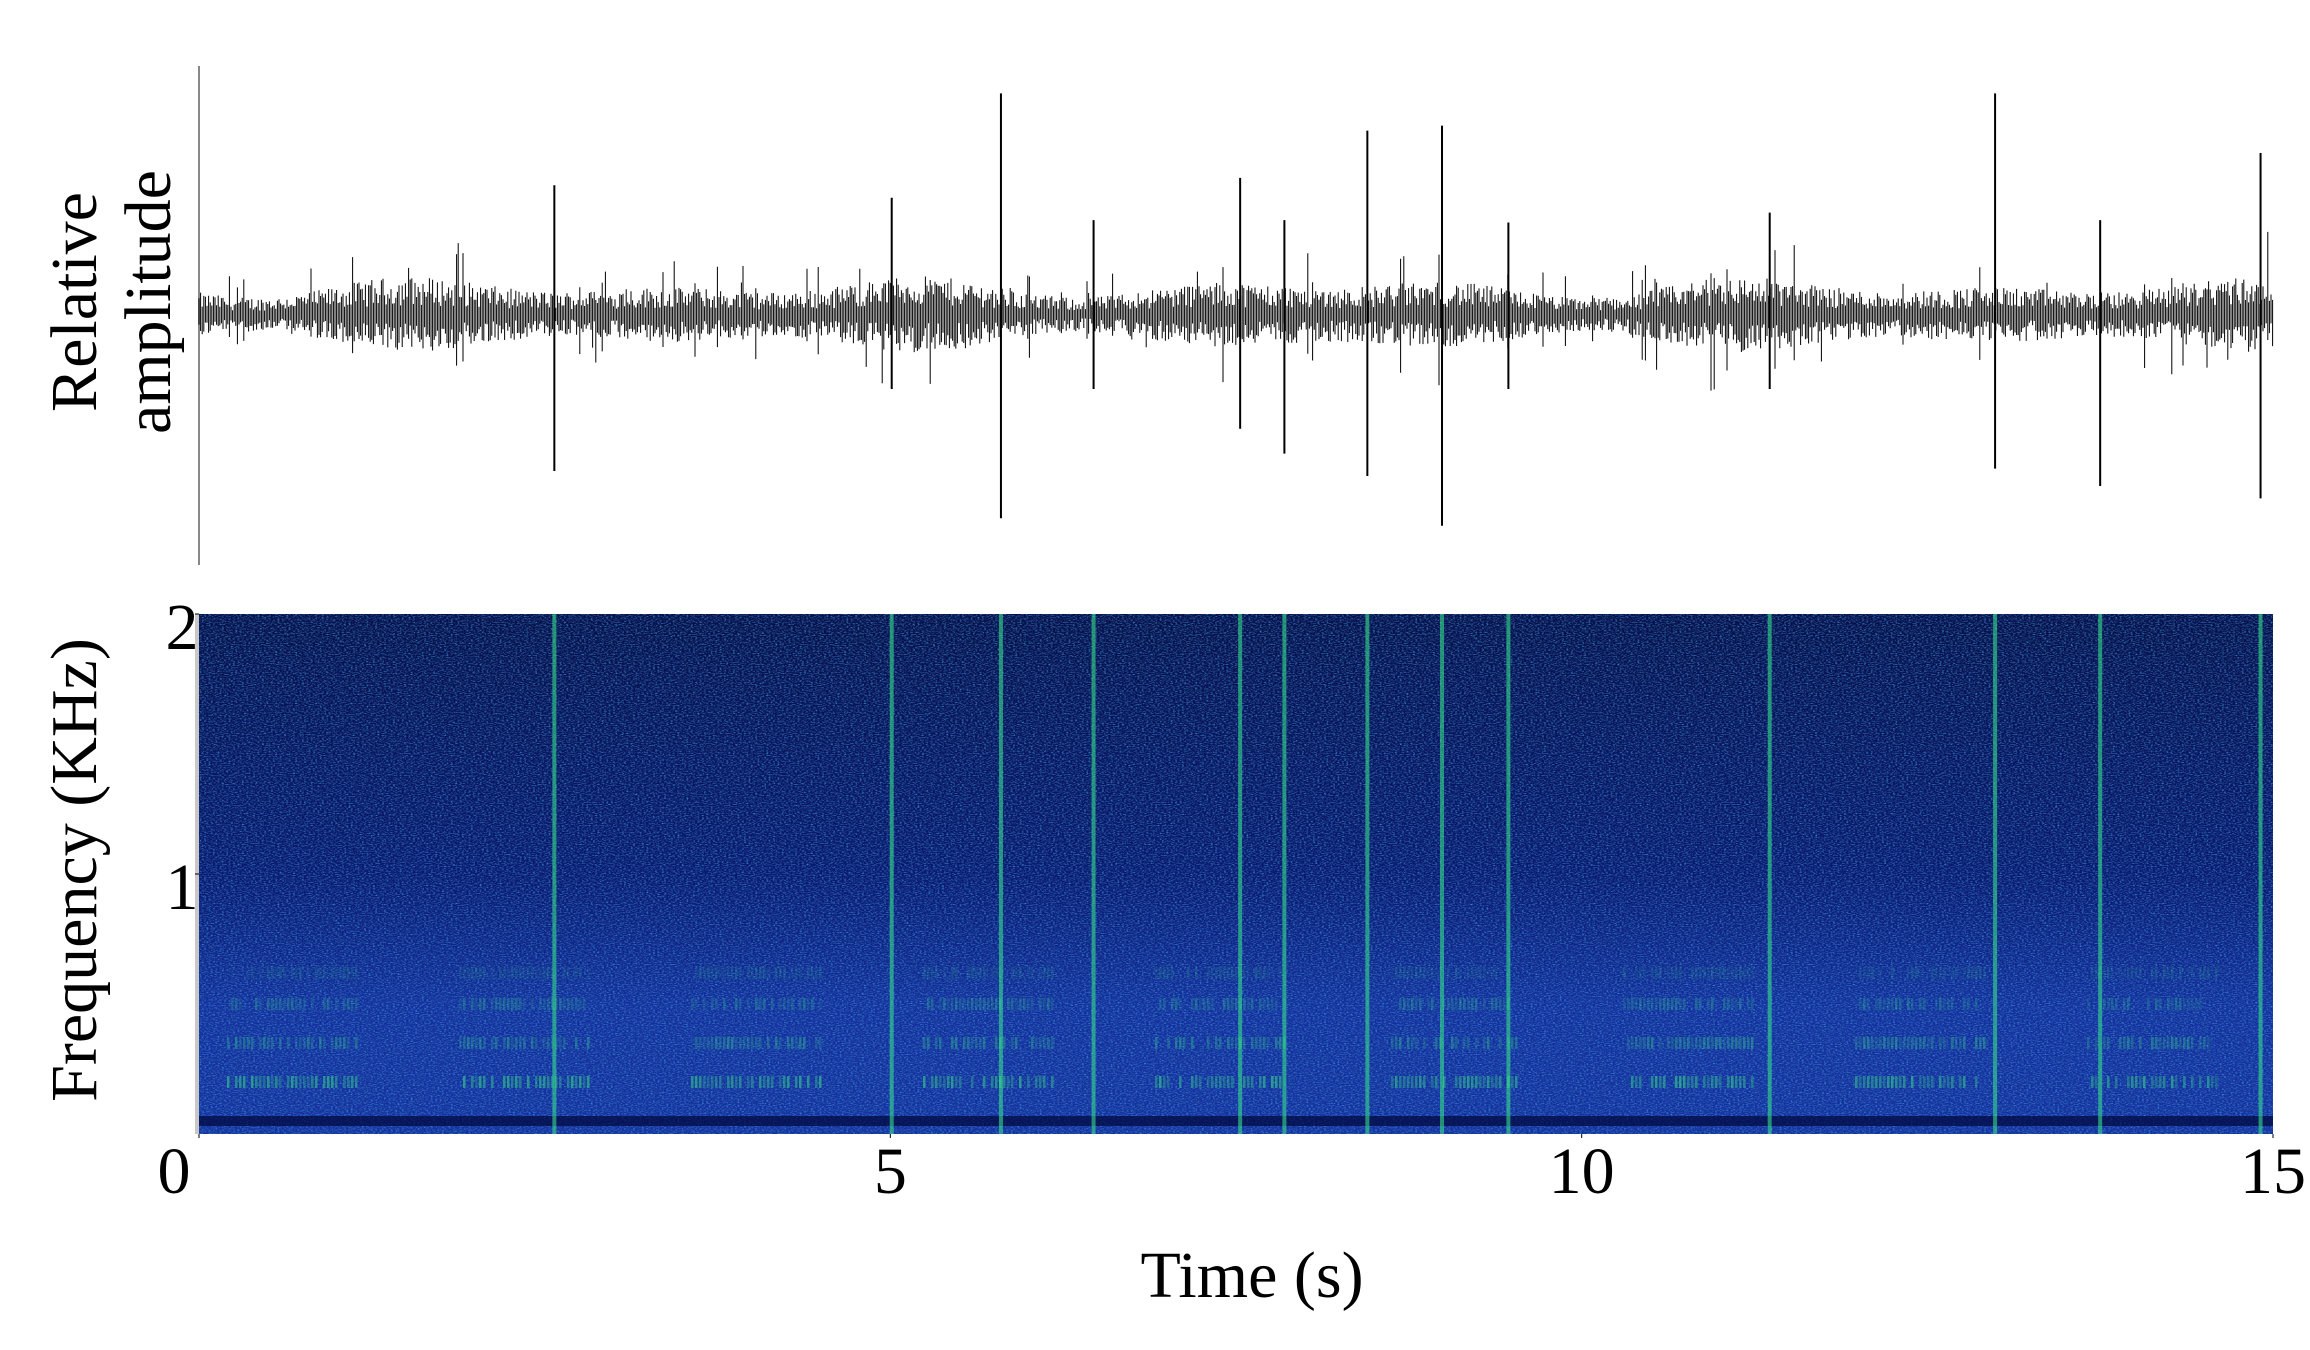 The width and height of the screenshot is (2310, 1350). I want to click on y-axis-label: amplitude, so click(148, 302).